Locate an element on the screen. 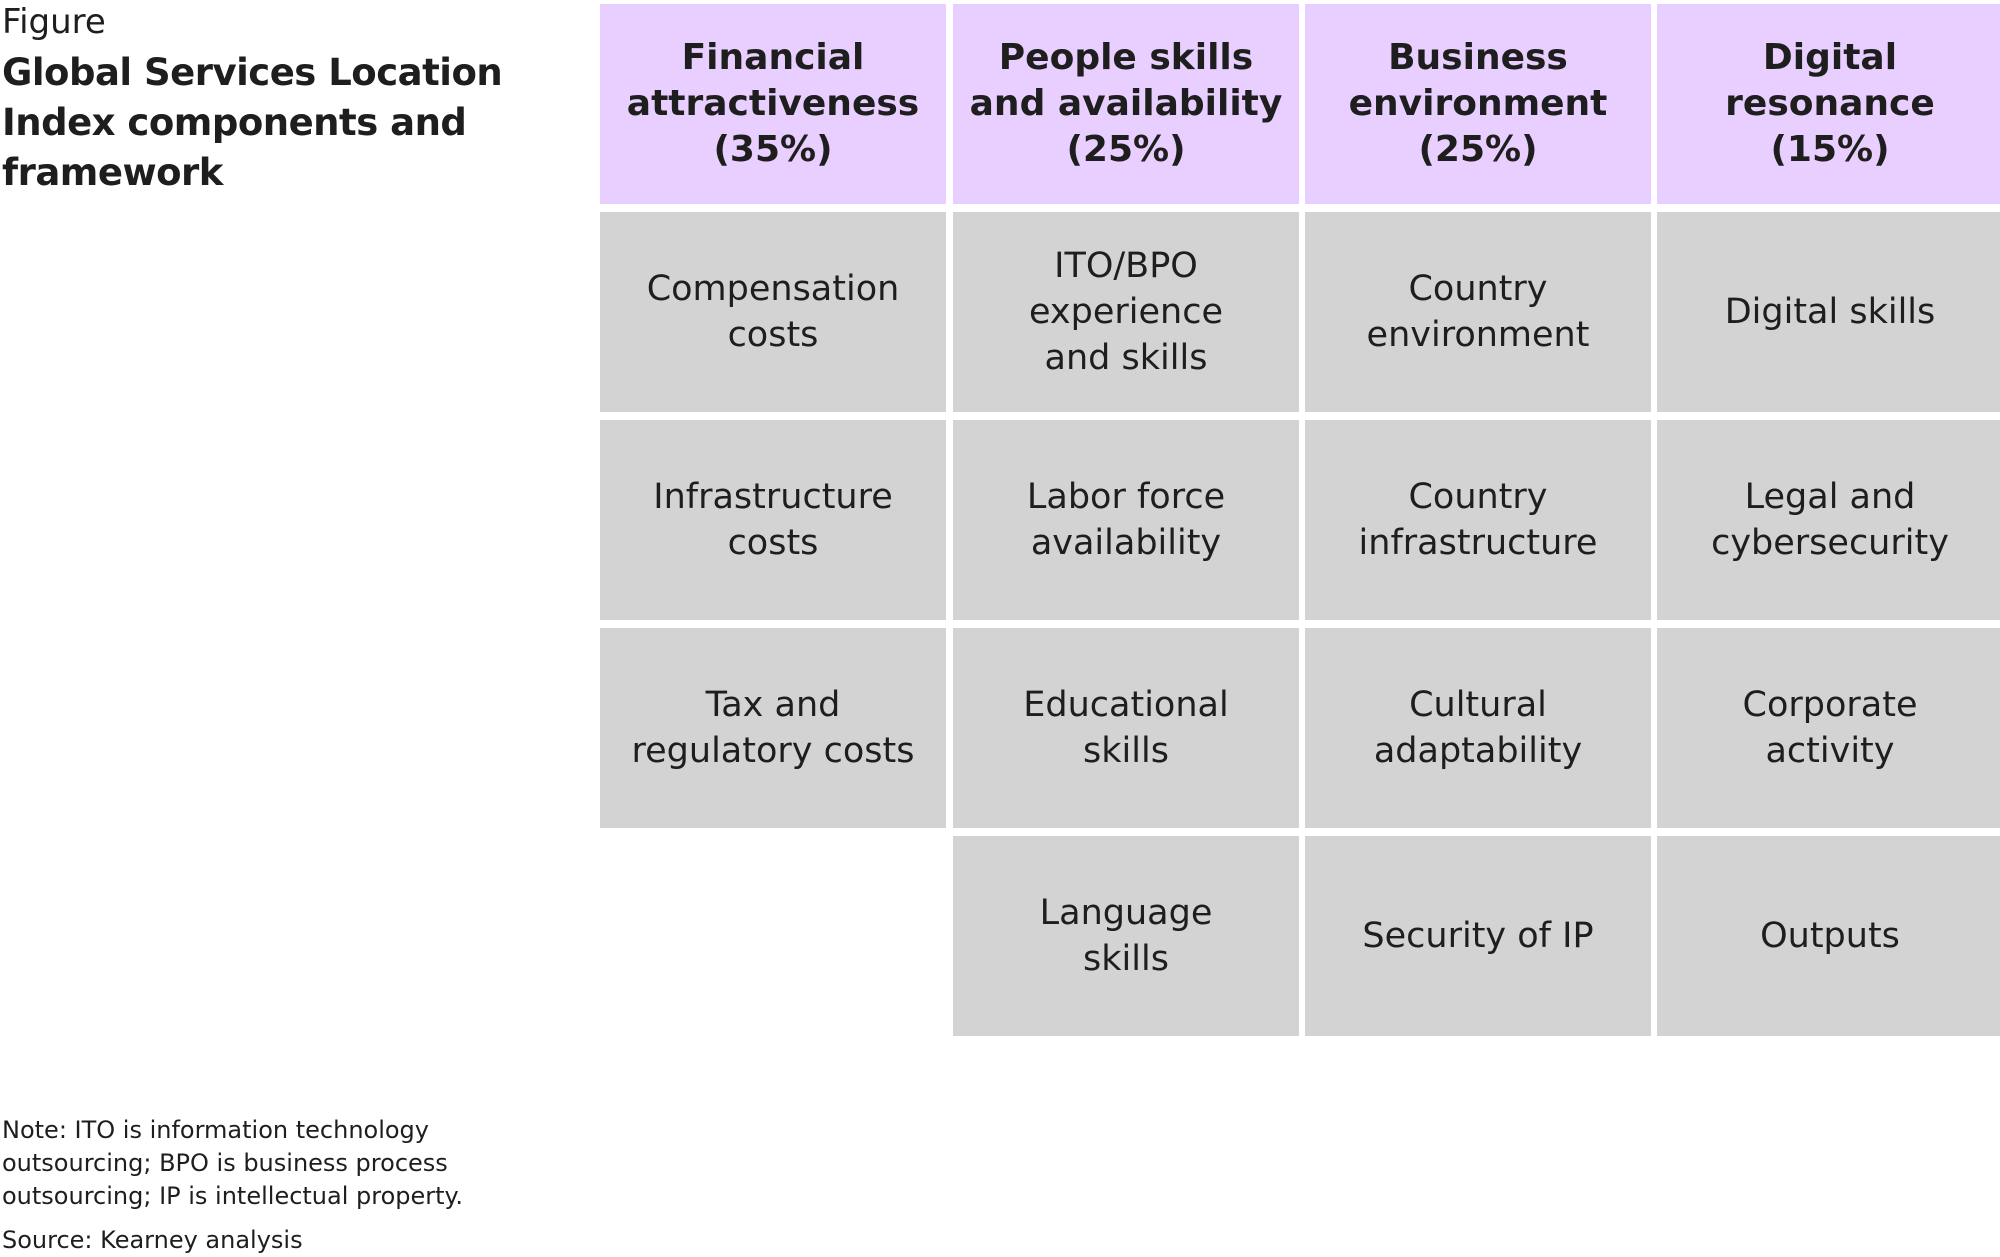  component-label: Infrastructure costs is located at coordinates (773, 520).